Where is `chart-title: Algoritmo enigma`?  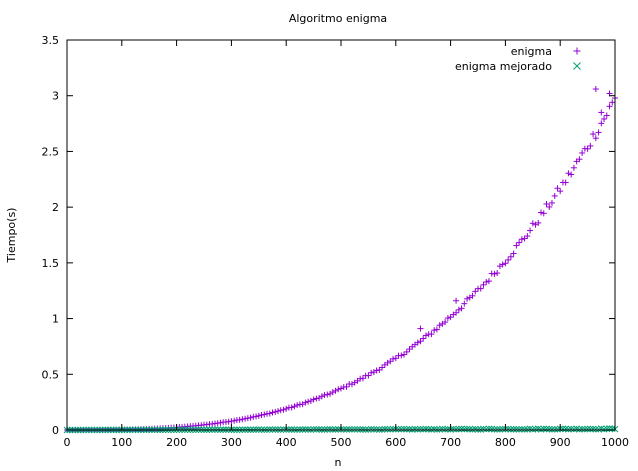 chart-title: Algoritmo enigma is located at coordinates (338, 18).